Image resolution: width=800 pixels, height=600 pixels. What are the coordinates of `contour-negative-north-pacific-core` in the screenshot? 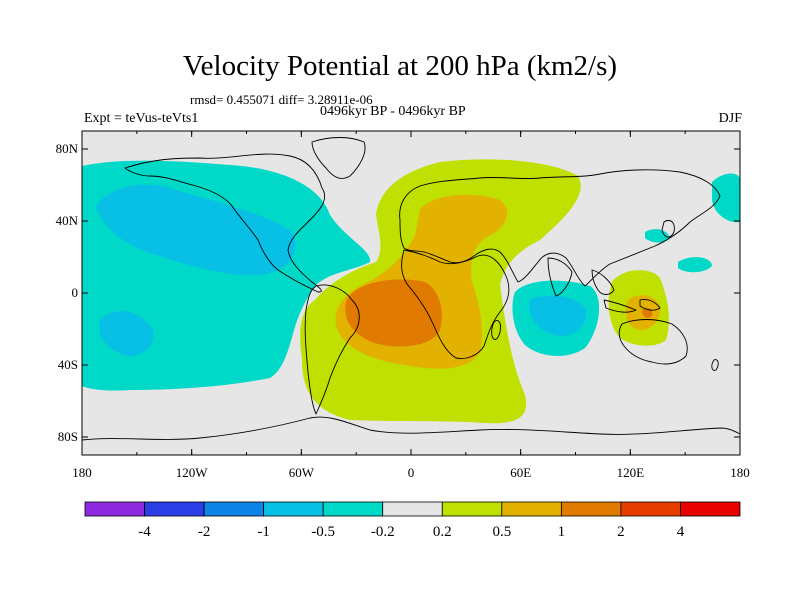 It's located at (196, 230).